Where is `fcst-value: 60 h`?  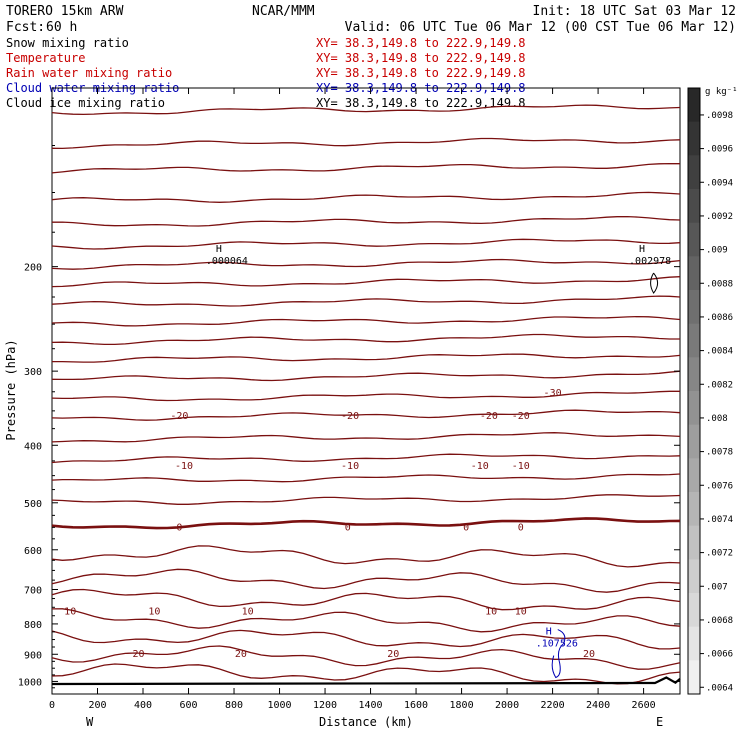
fcst-value: 60 h is located at coordinates (61, 27).